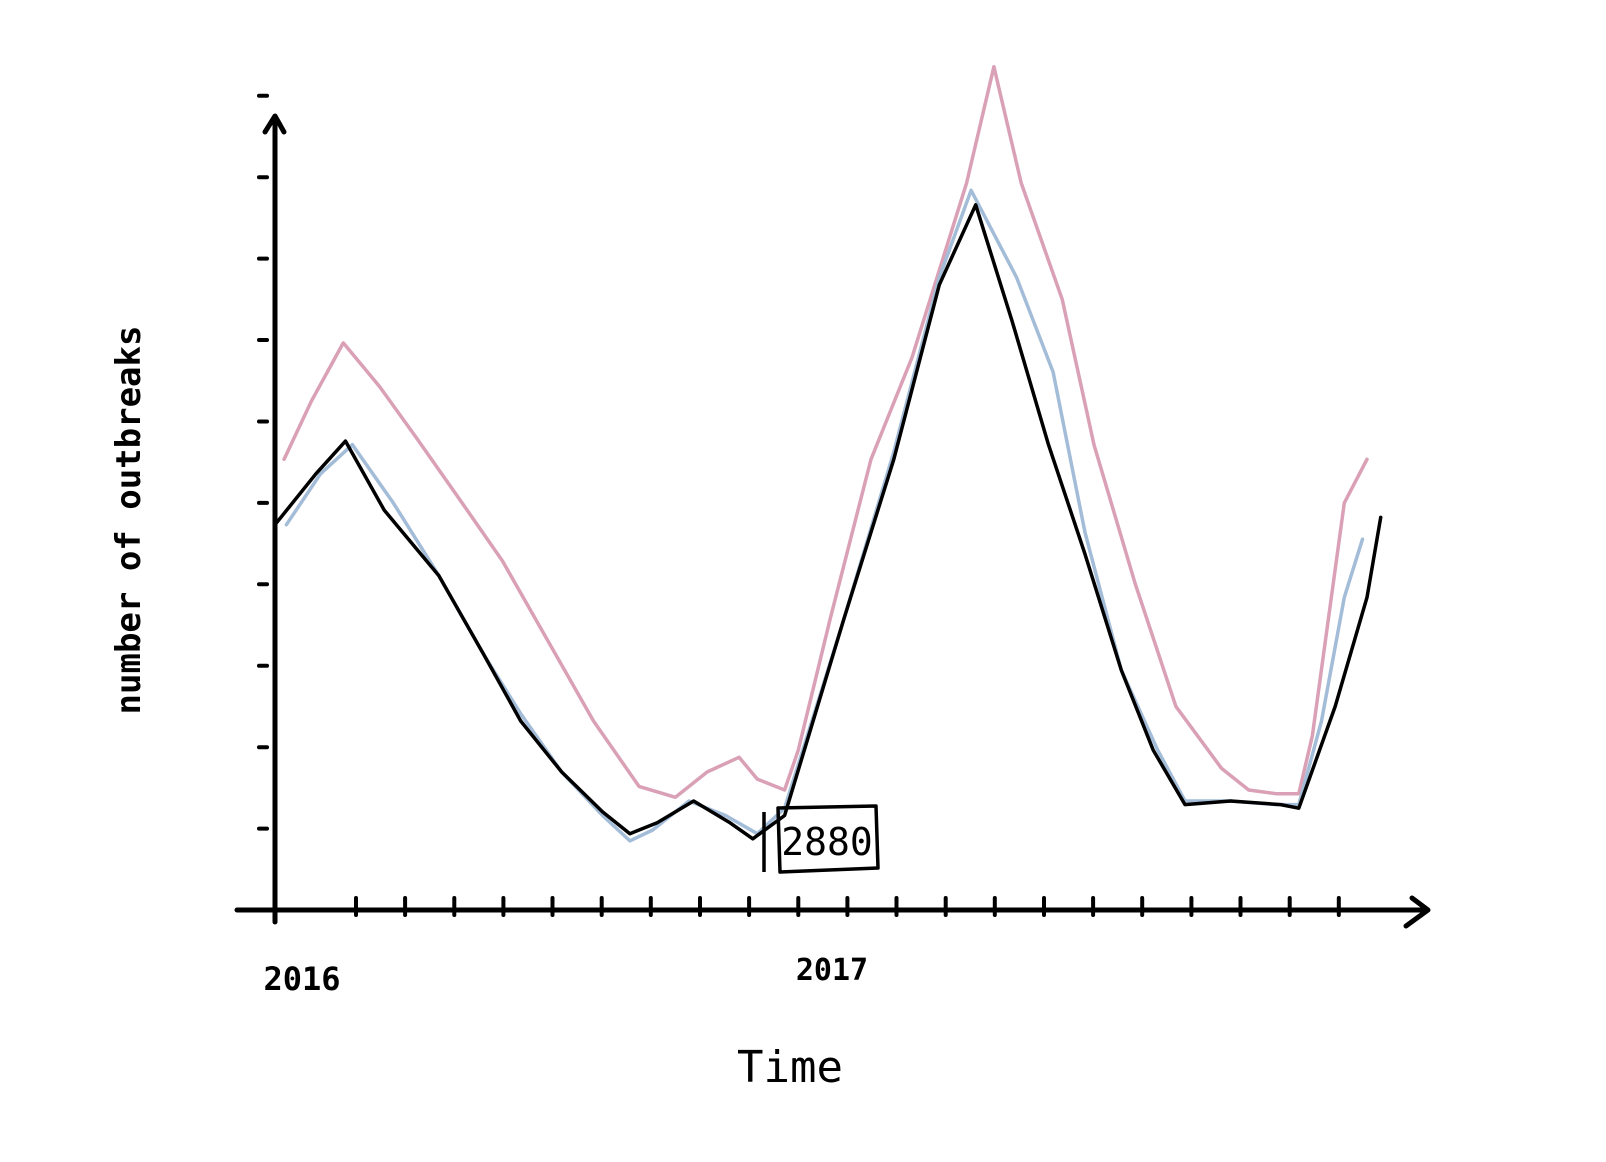 This screenshot has width=1606, height=1162. What do you see at coordinates (790, 1067) in the screenshot?
I see `x-axis-label: Time` at bounding box center [790, 1067].